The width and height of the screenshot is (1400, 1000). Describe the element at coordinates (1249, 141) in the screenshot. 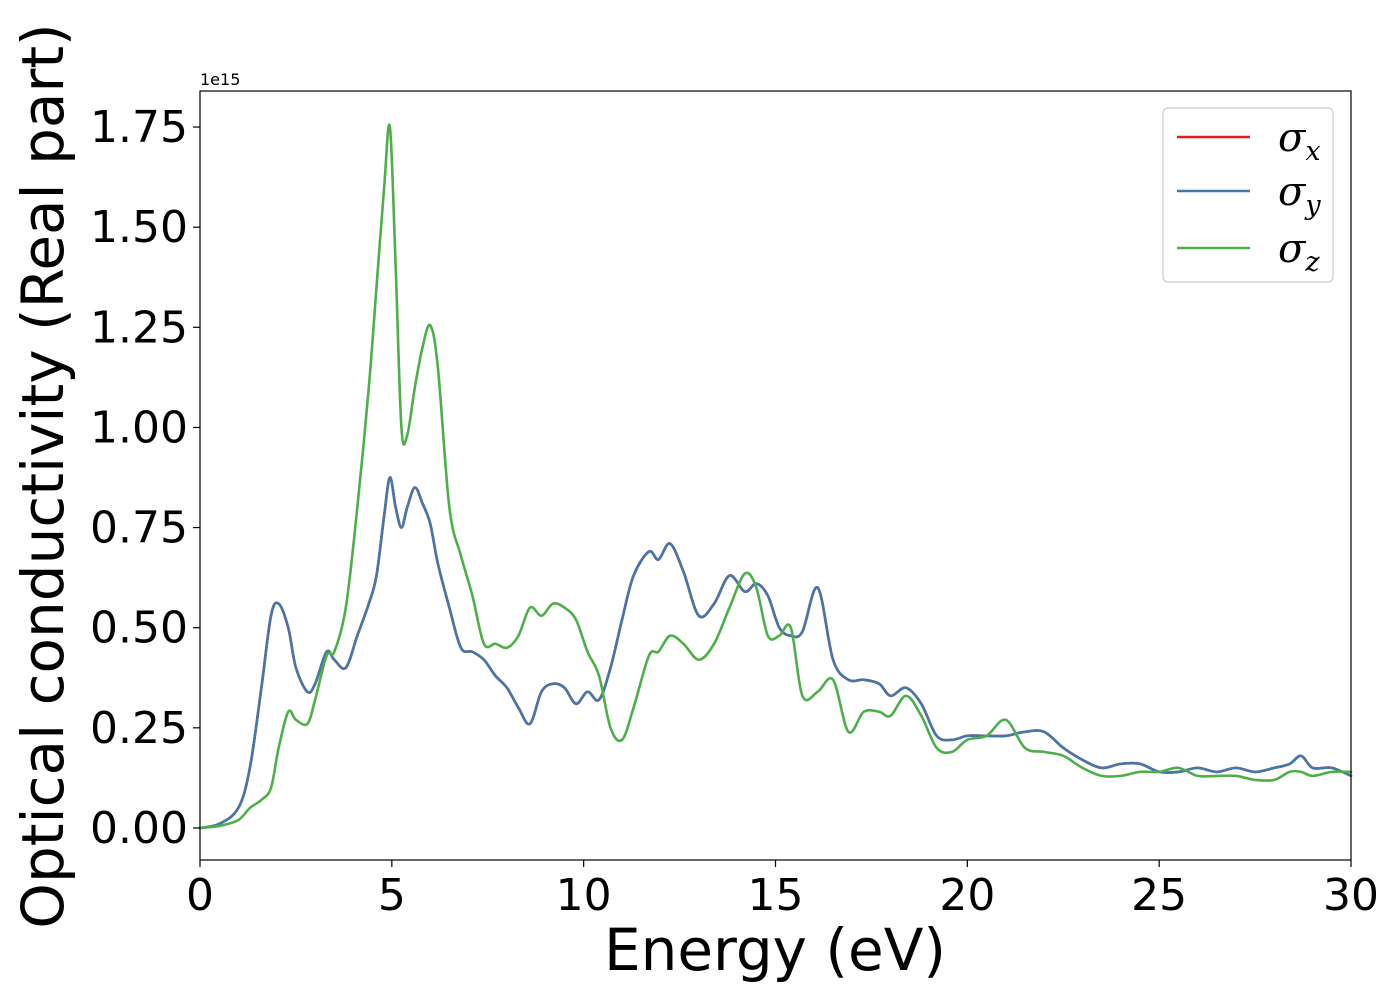

I see `legend-item-x: σx` at that location.